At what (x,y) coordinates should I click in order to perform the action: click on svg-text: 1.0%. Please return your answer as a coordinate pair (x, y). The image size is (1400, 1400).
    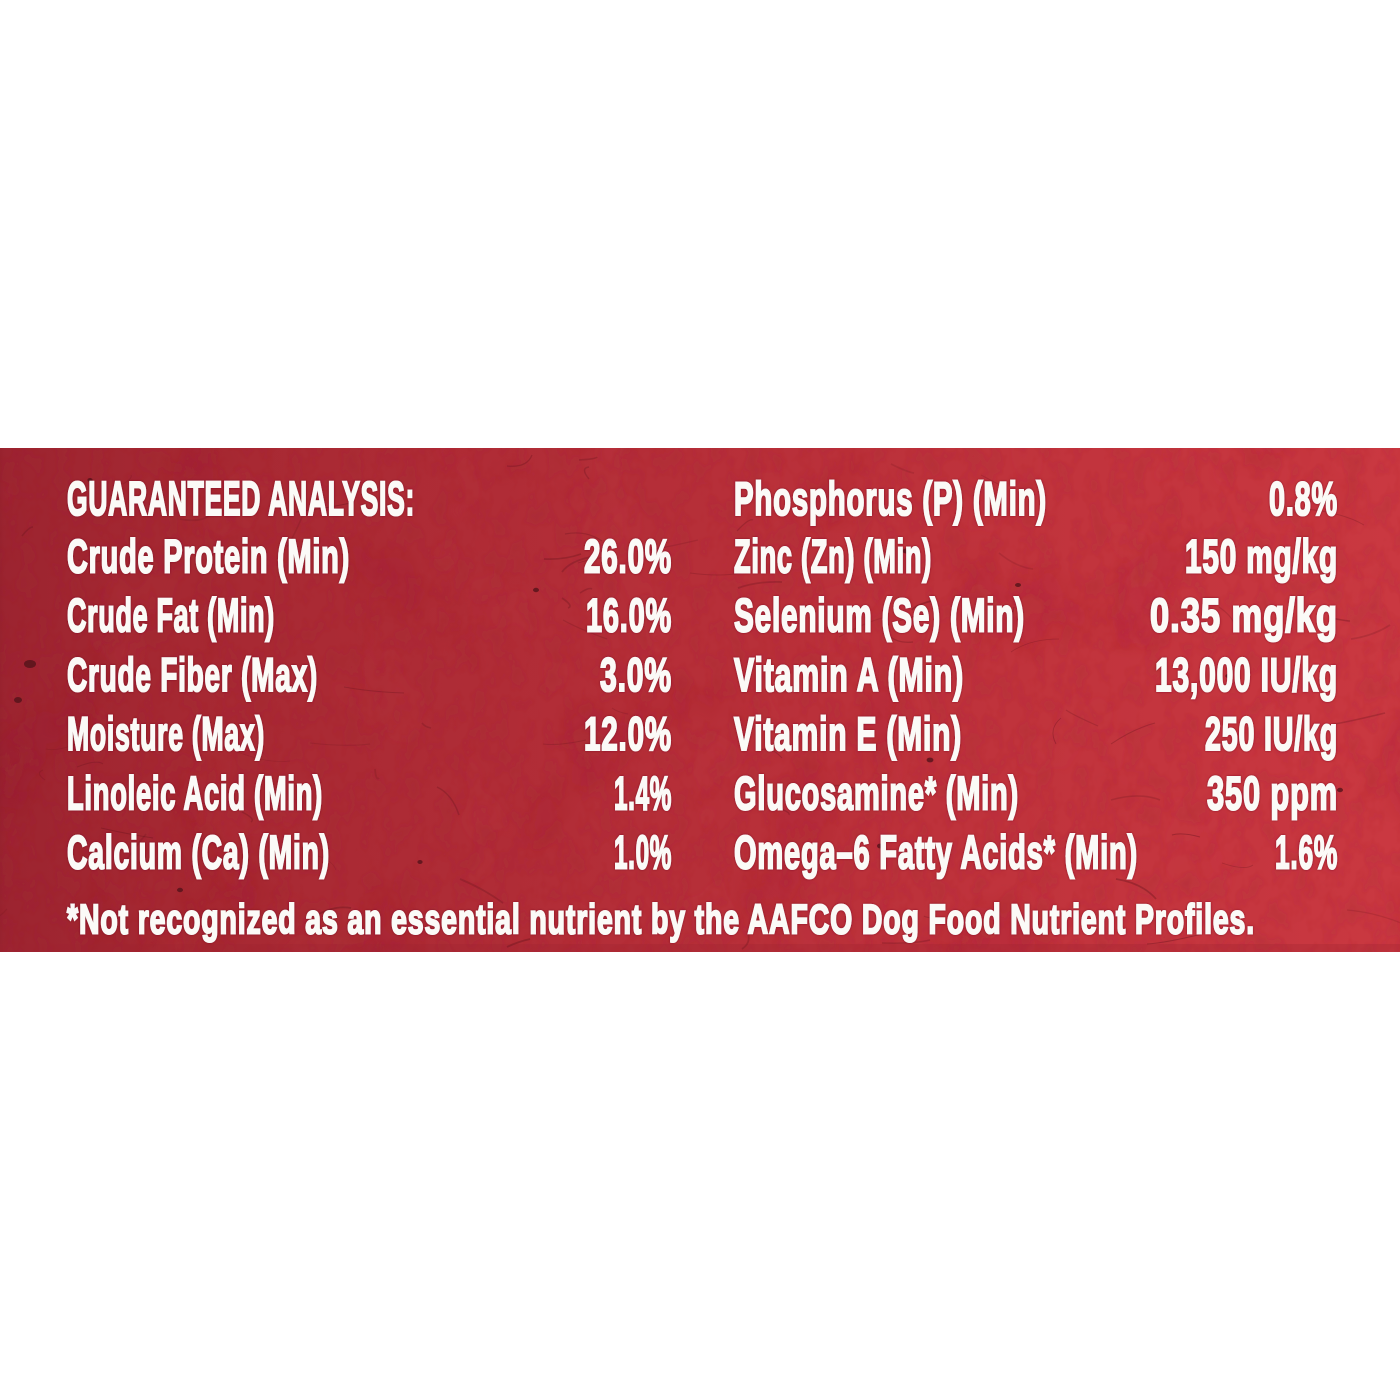
    Looking at the image, I should click on (643, 852).